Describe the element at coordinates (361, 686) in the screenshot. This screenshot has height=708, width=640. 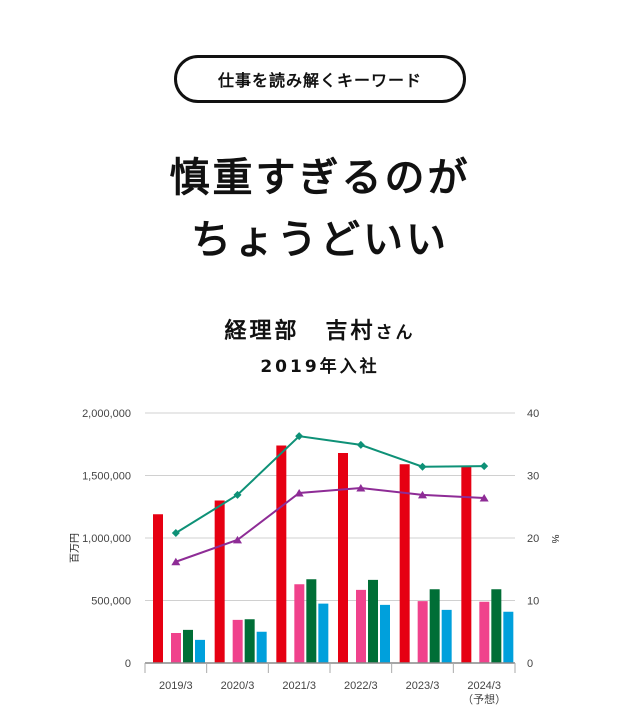
I see `x-tick-label: 2022/3` at that location.